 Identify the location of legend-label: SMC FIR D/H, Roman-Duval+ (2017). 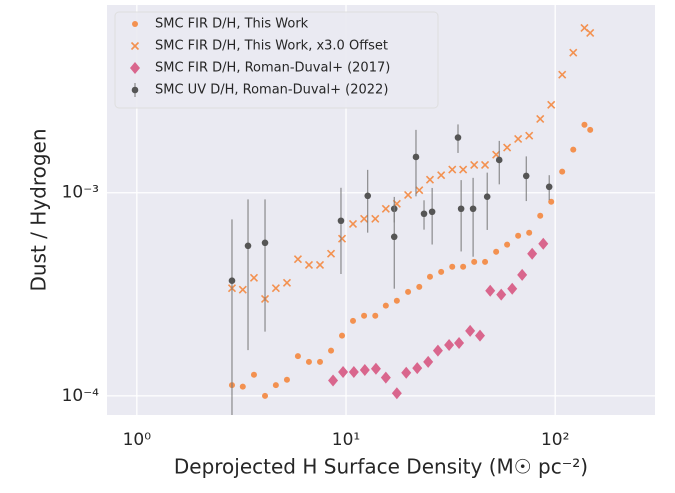
(272, 68).